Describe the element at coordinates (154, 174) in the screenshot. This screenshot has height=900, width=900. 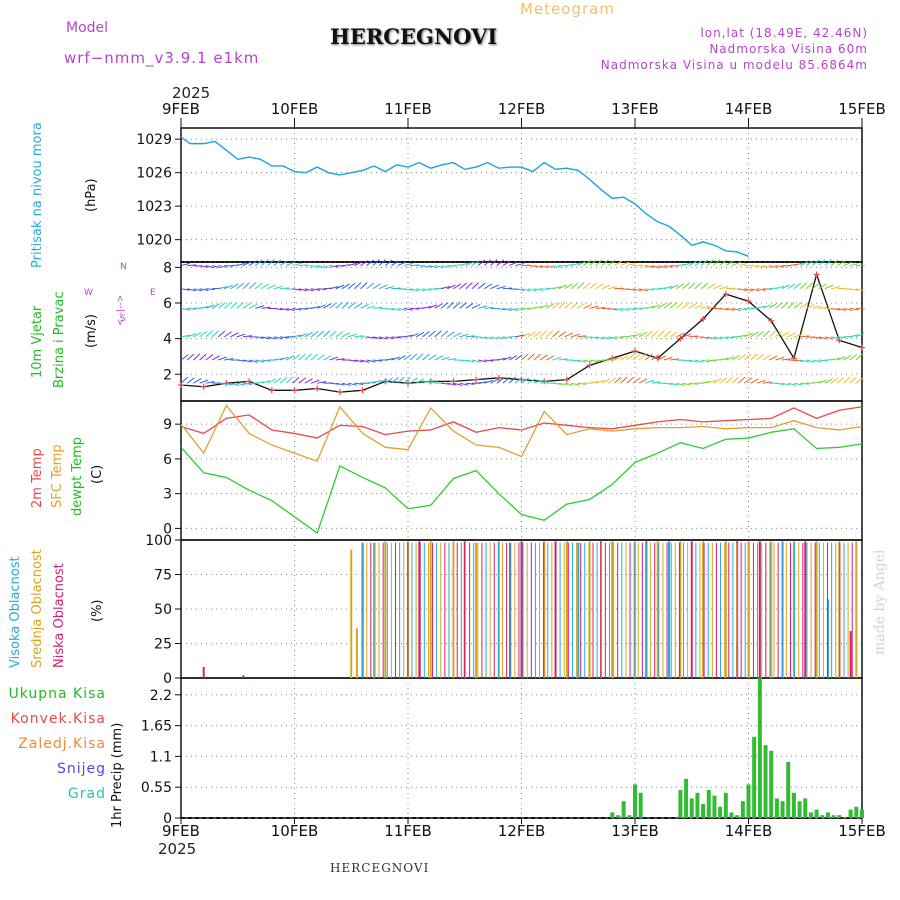
I see `y-tick-label: 1026` at that location.